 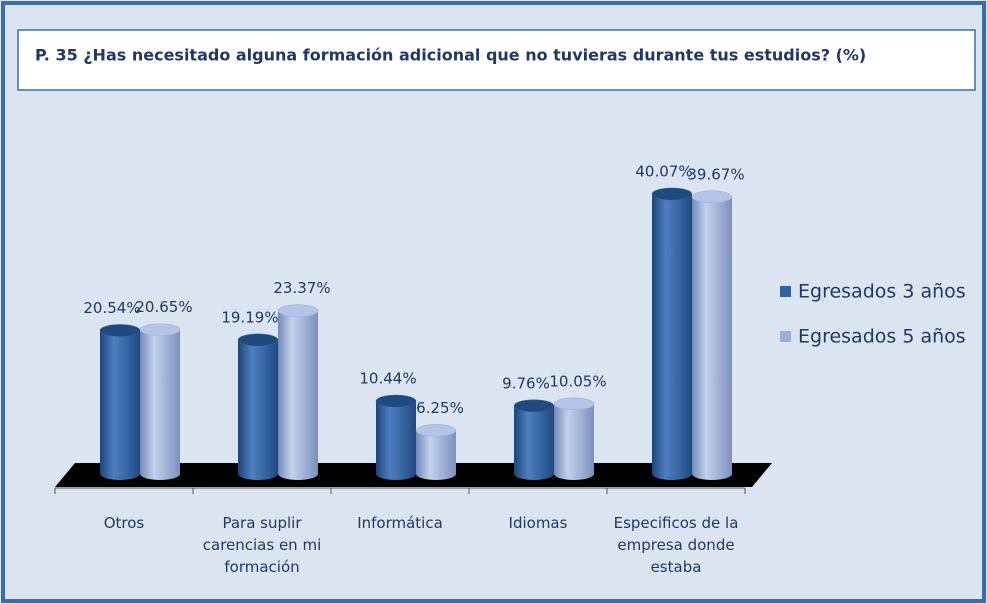 What do you see at coordinates (538, 523) in the screenshot?
I see `x-tick-label: Idiomas` at bounding box center [538, 523].